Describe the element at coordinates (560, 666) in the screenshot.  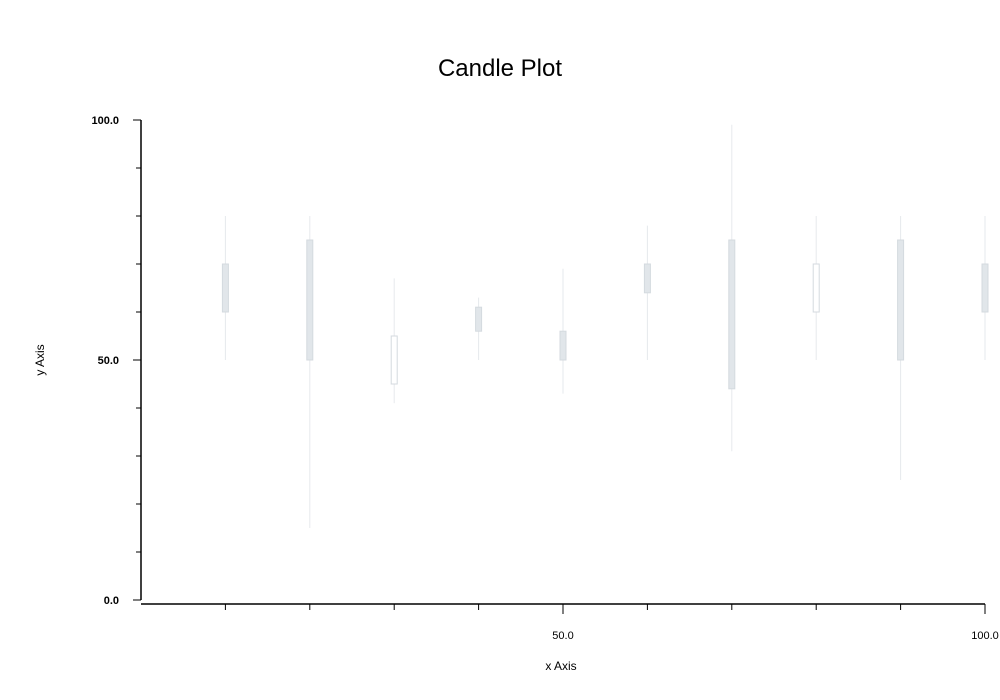
I see `x-axis-title: x Axis` at that location.